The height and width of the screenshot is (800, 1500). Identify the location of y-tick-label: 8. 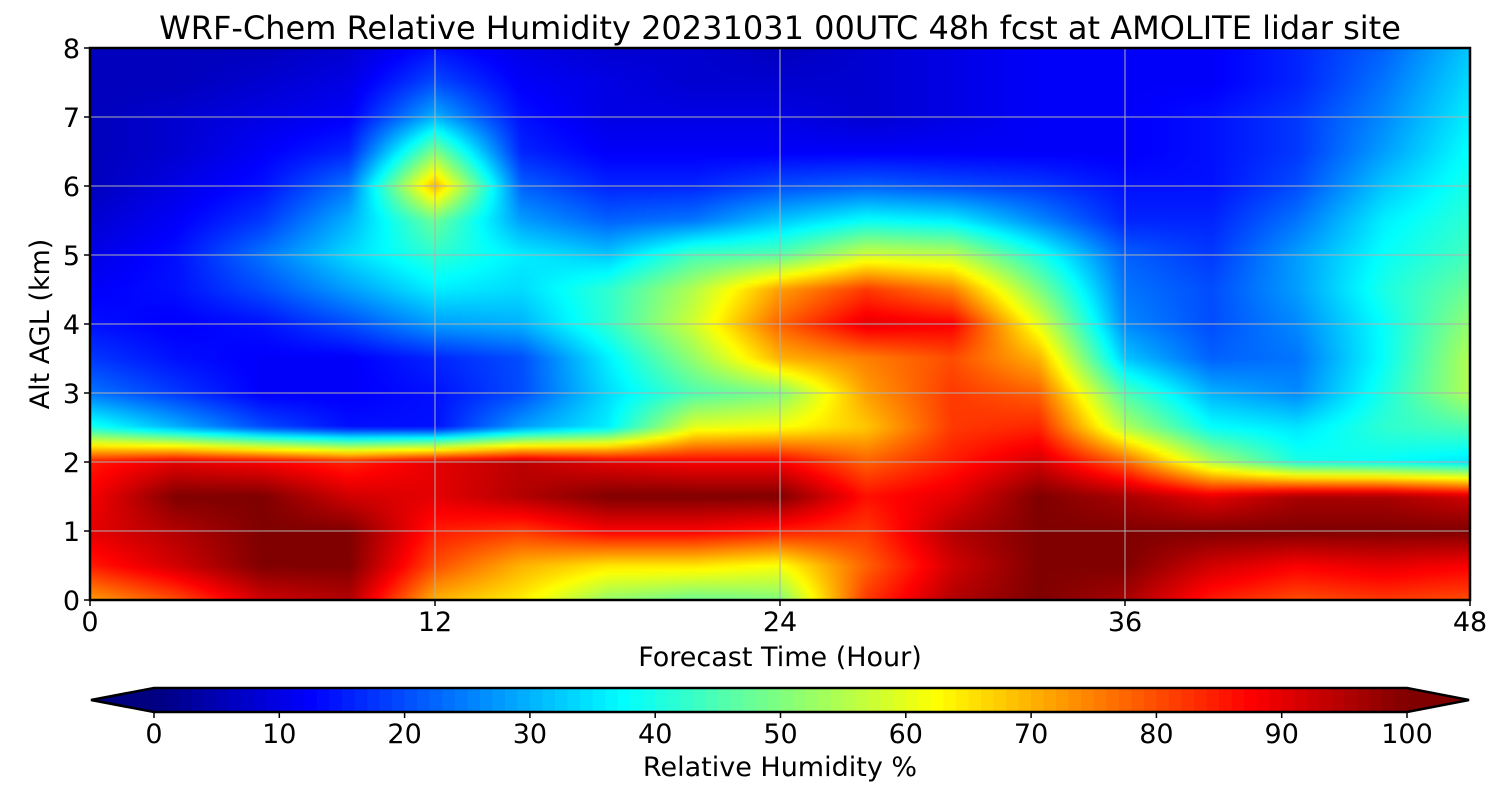
(71, 49).